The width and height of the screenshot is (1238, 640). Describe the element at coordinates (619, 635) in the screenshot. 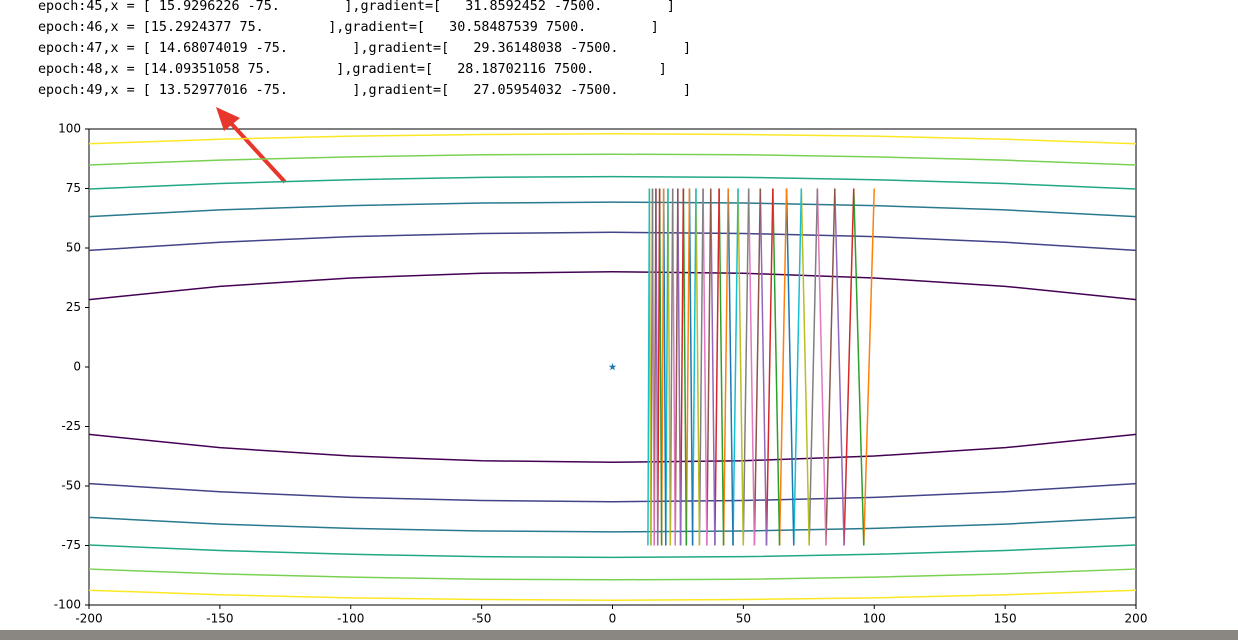

I see `background-strip` at that location.